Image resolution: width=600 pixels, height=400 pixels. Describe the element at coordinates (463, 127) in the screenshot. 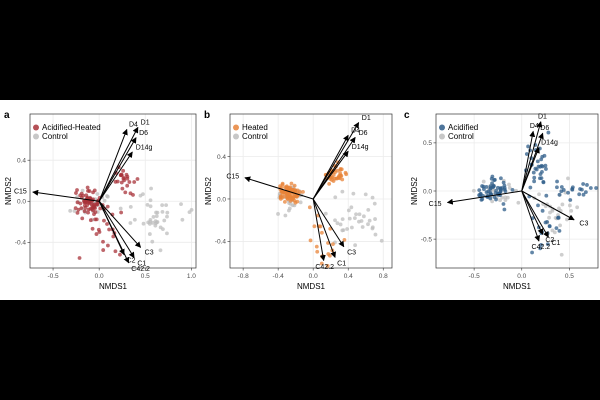

I see `legend-label: Acidified` at that location.